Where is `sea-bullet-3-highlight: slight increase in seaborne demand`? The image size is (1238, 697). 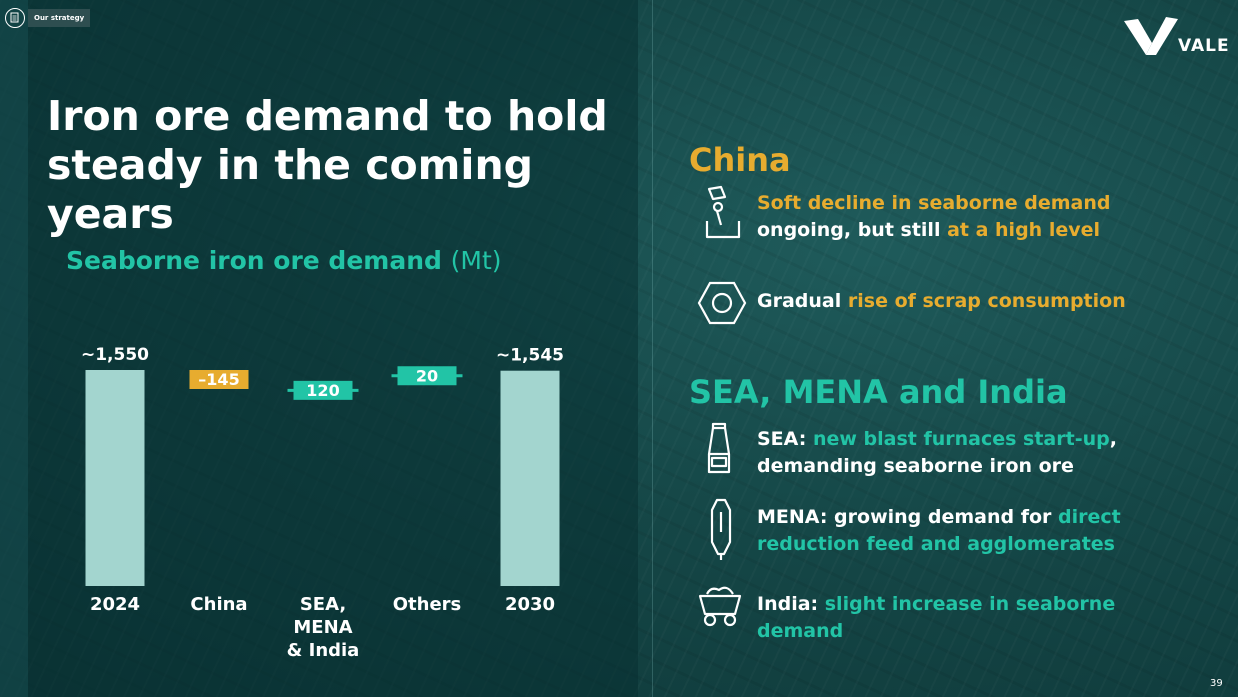
sea-bullet-3-highlight: slight increase in seaborne demand is located at coordinates (936, 617).